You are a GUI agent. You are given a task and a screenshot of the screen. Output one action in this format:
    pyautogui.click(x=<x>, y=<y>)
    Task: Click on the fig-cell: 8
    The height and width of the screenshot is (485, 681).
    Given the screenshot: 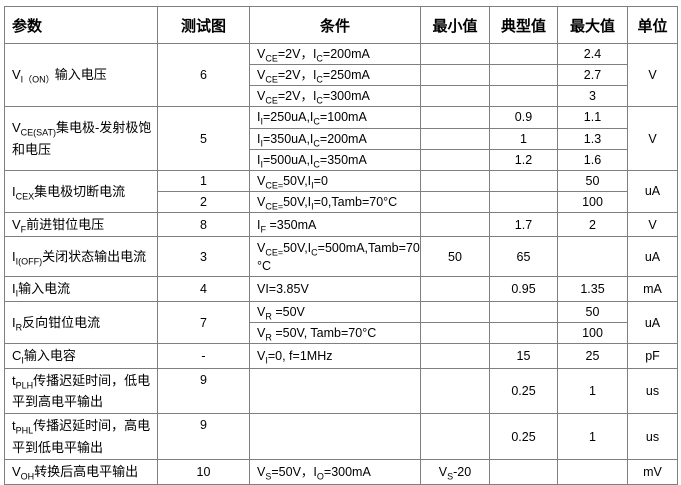 What is the action you would take?
    pyautogui.click(x=203, y=224)
    